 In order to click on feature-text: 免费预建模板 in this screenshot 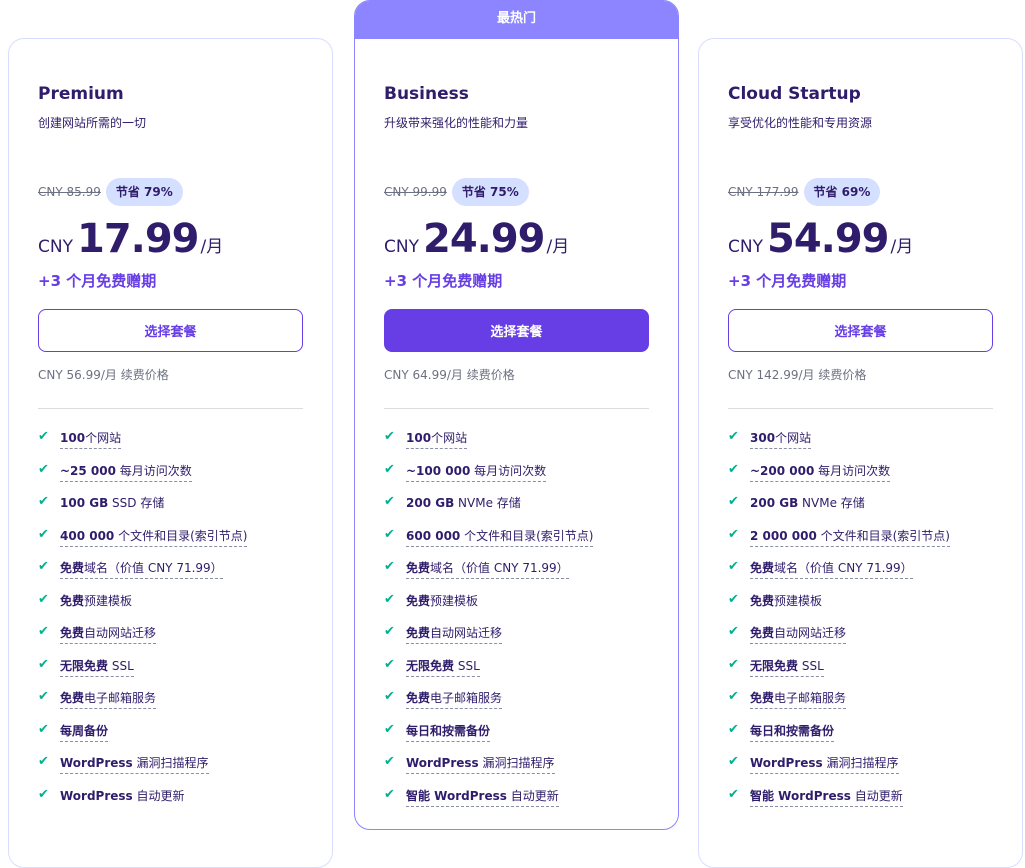, I will do `click(442, 601)`.